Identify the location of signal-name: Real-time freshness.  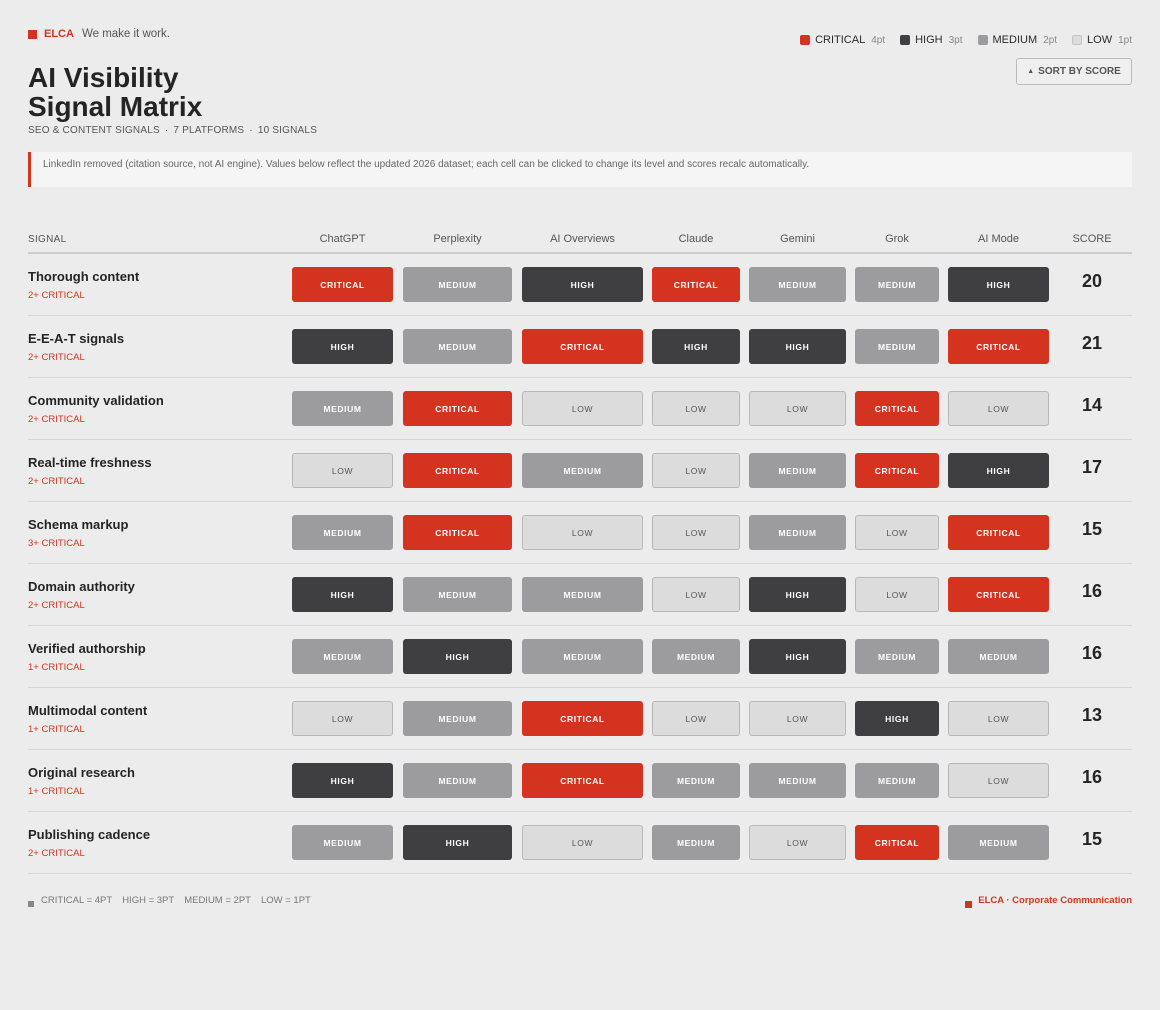
(90, 462).